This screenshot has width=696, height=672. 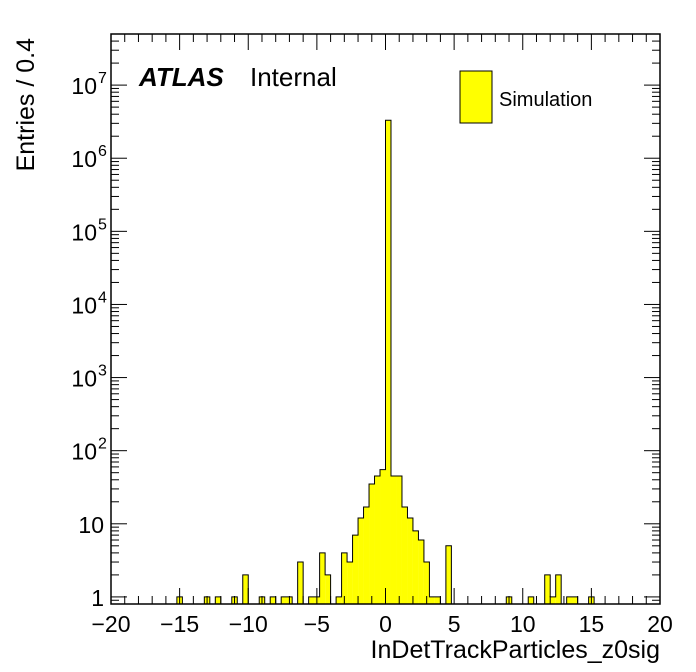 What do you see at coordinates (102, 371) in the screenshot?
I see `y-tick-label-exponent: 3` at bounding box center [102, 371].